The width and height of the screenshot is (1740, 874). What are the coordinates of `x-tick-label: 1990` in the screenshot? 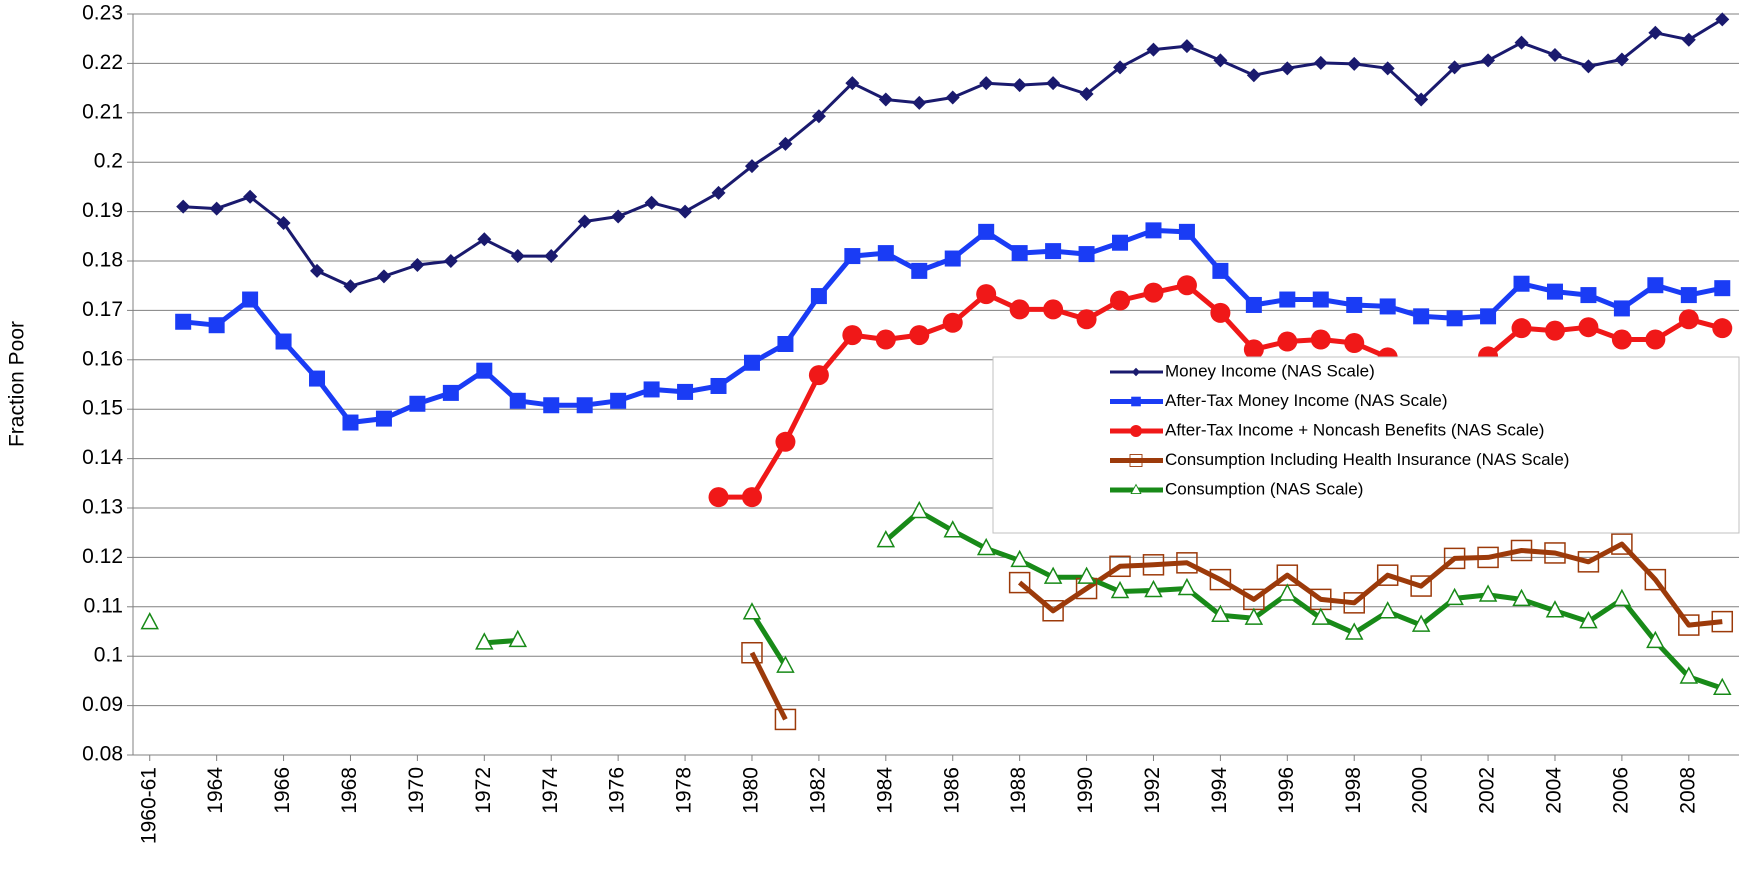 It's located at (1085, 790).